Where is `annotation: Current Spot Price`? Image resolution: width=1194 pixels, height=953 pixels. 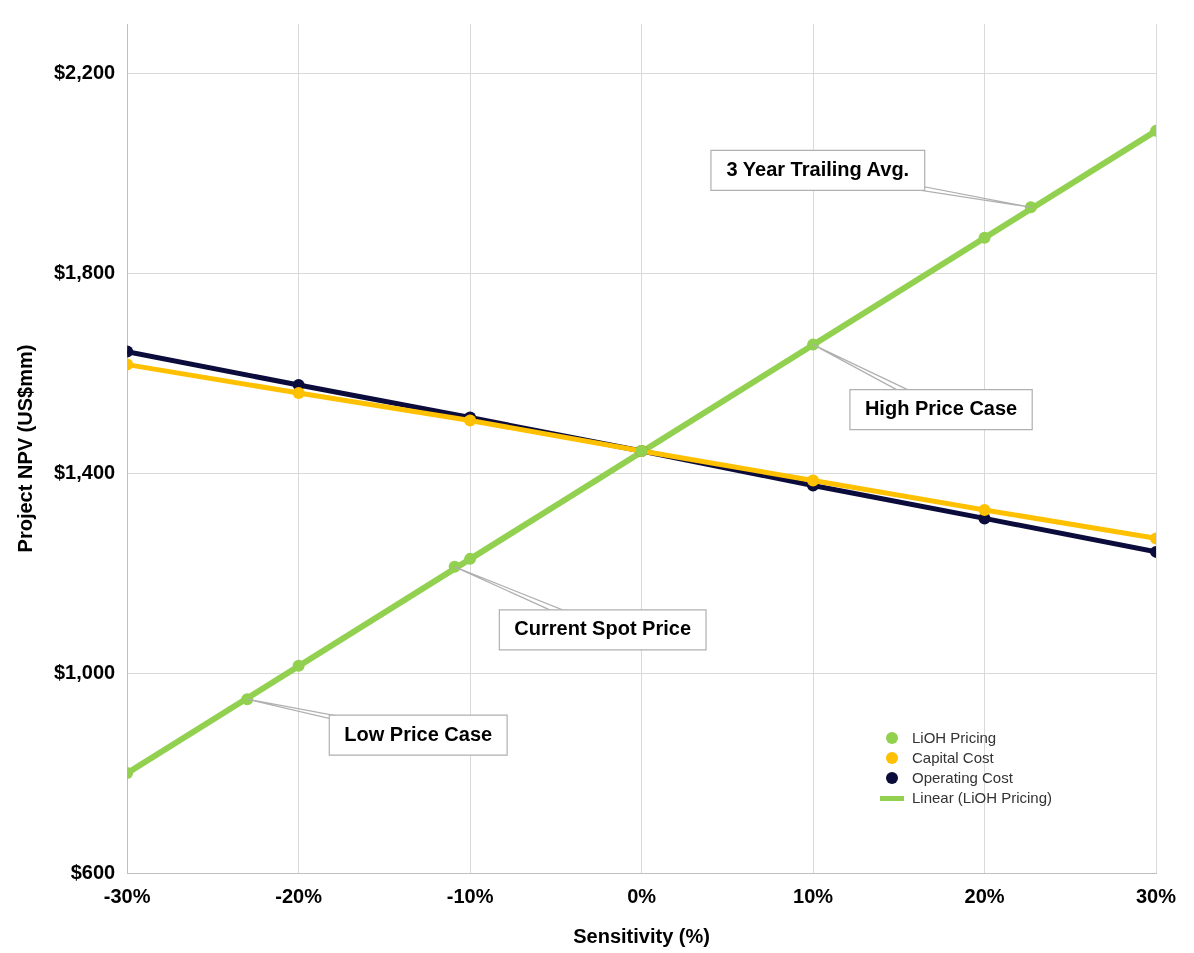 annotation: Current Spot Price is located at coordinates (603, 628).